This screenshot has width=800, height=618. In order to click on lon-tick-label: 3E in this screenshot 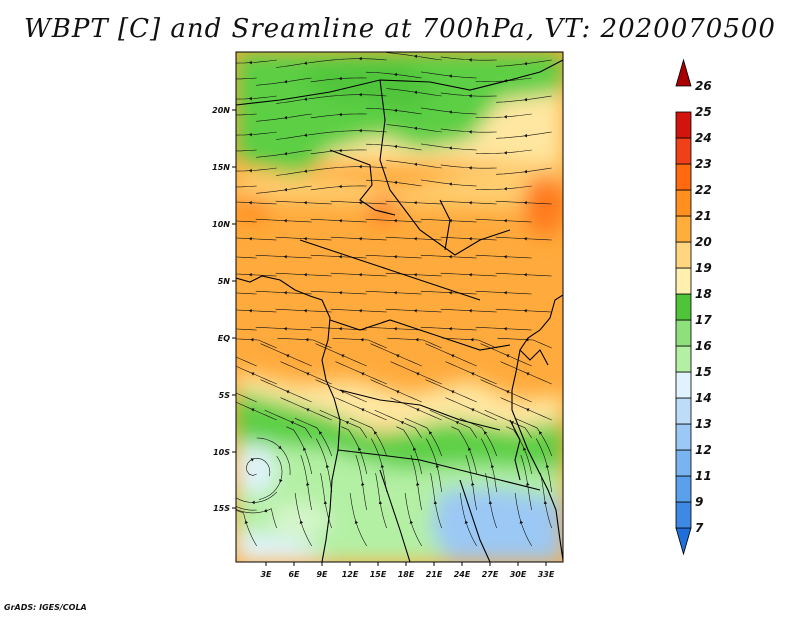, I will do `click(266, 574)`.